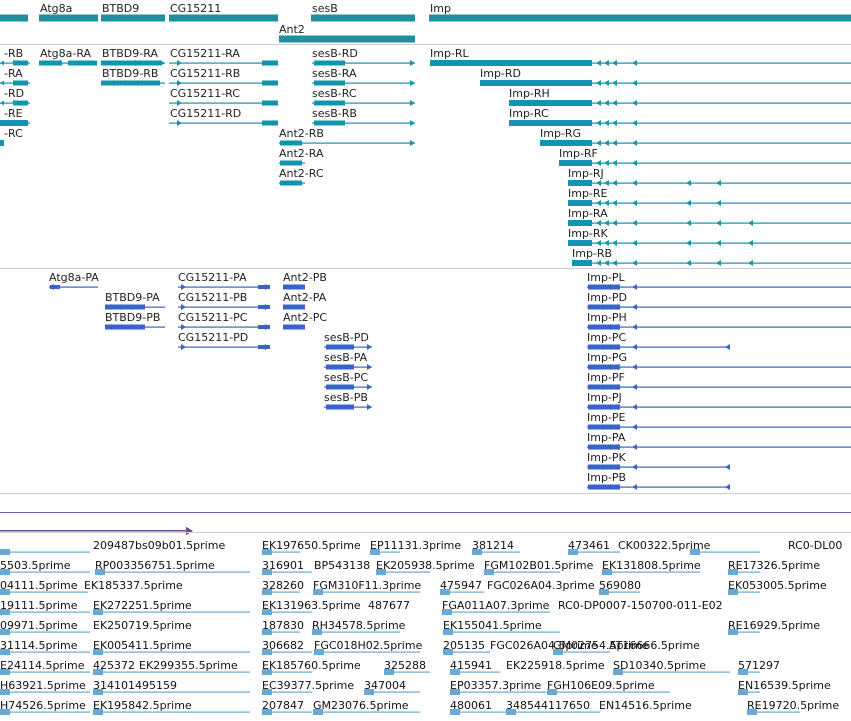  Describe the element at coordinates (96, 531) in the screenshot. I see `signal-region` at that location.